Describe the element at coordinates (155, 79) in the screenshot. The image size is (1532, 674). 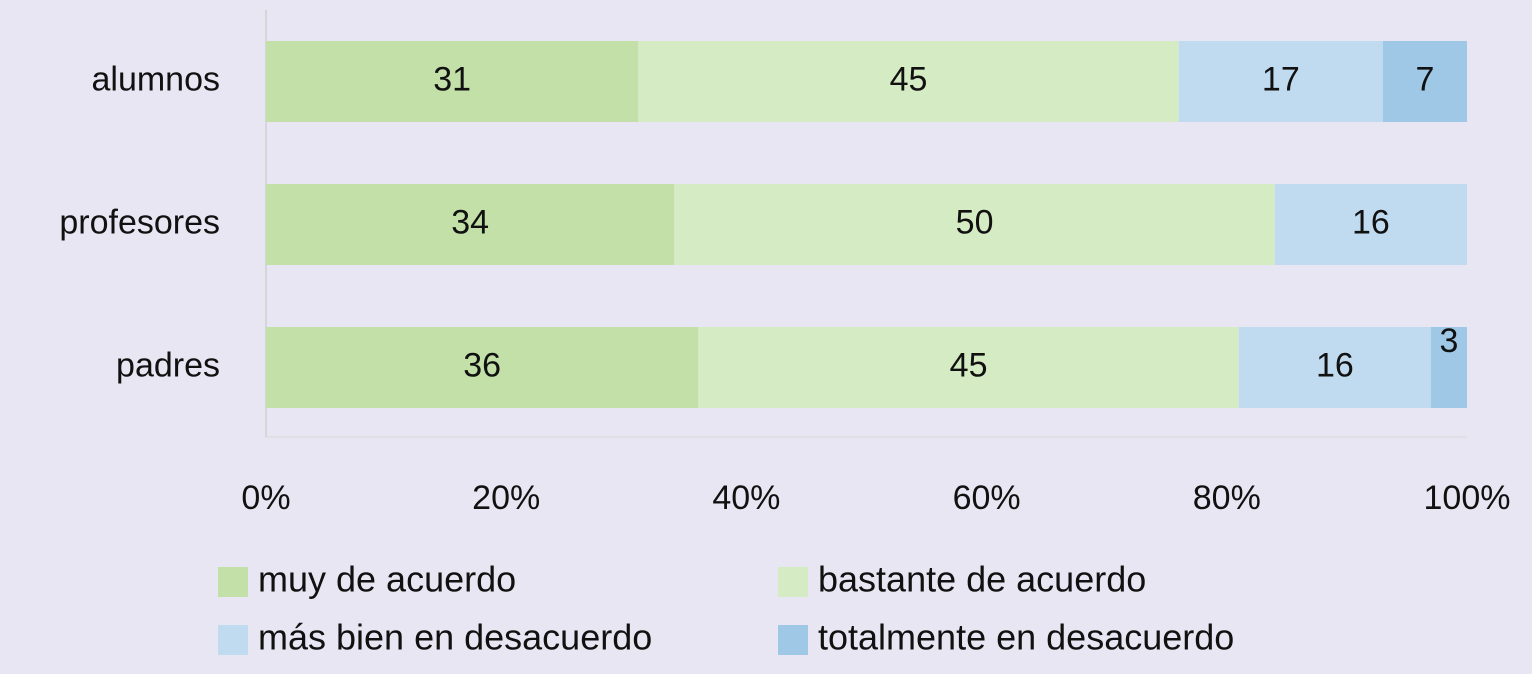
I see `y-tick-label: alumnos` at that location.